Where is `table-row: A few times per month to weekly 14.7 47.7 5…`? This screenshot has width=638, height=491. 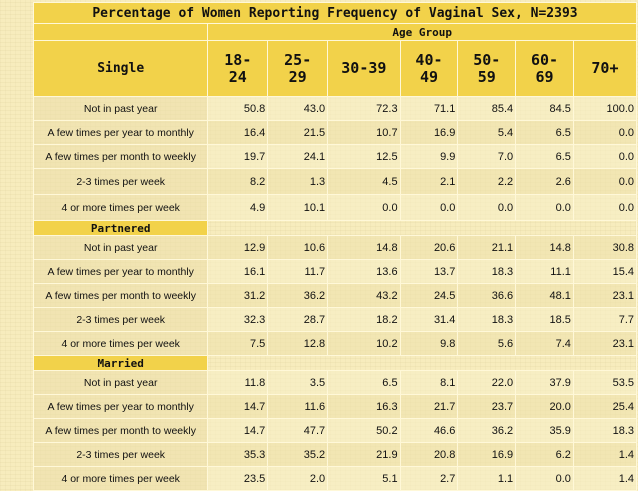 table-row: A few times per month to weekly 14.7 47.7 5… is located at coordinates (335, 430).